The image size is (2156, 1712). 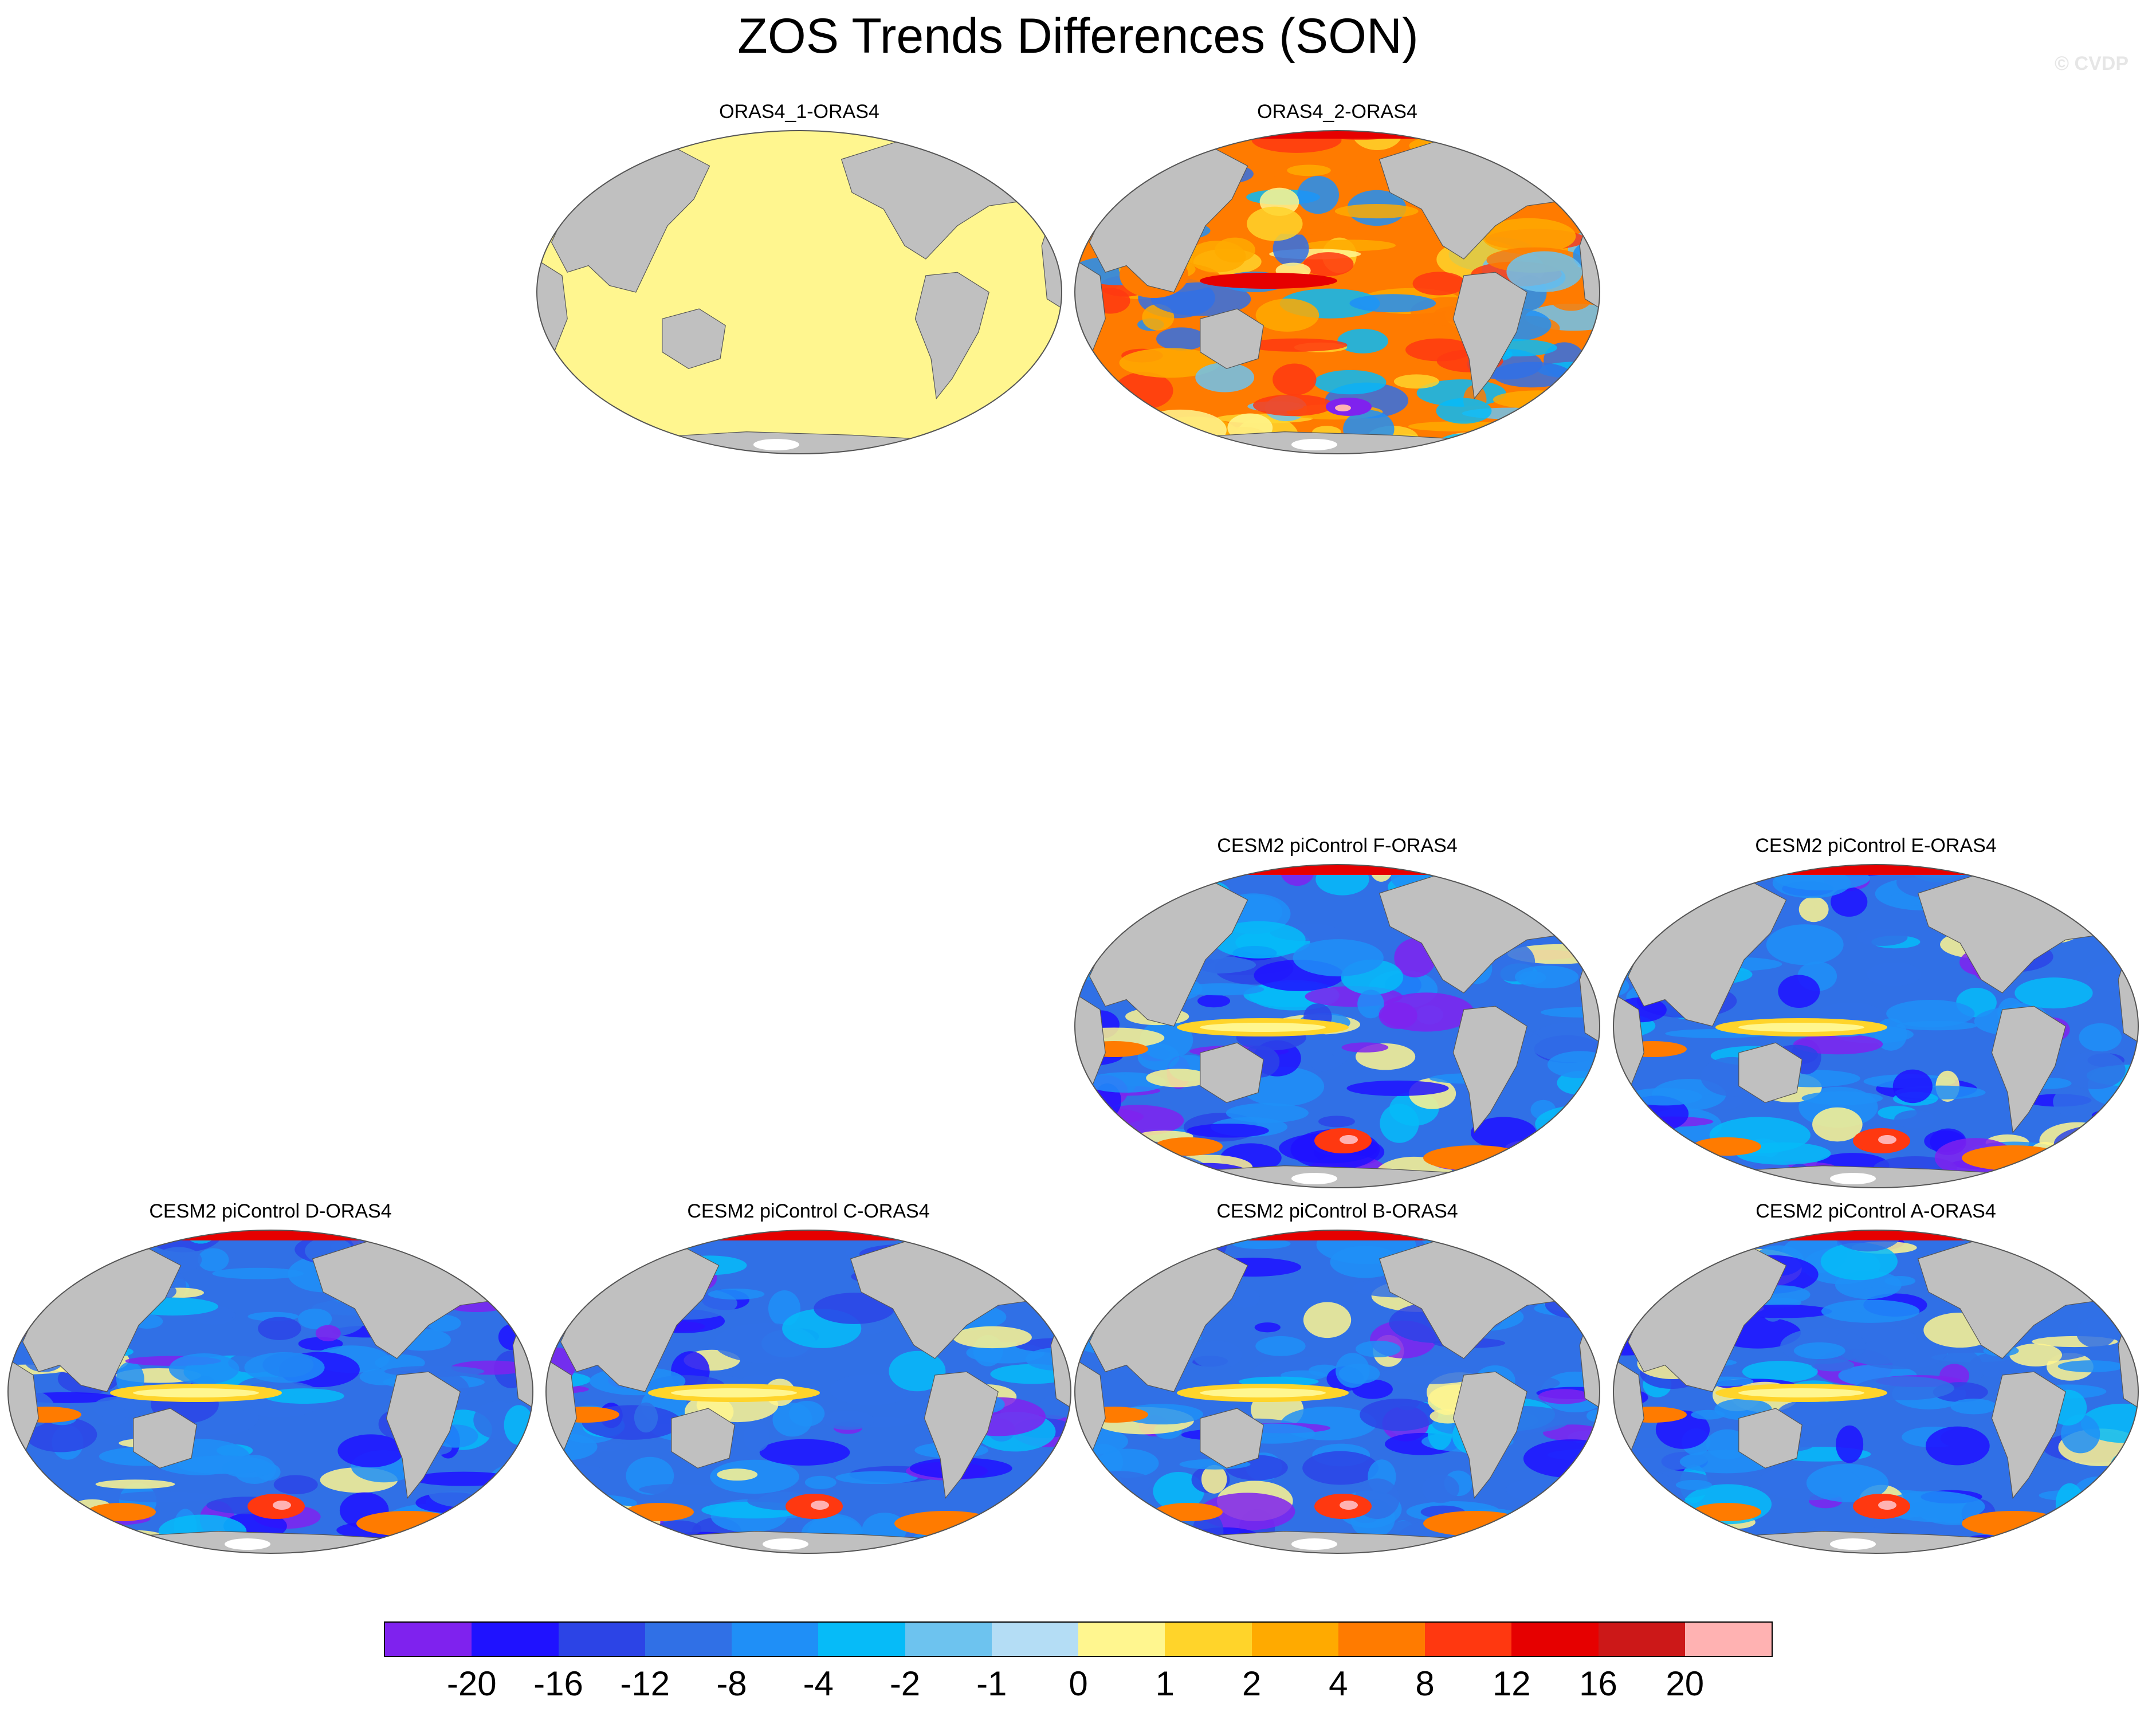 I want to click on colorbar-tick-label: 8, so click(x=1425, y=1683).